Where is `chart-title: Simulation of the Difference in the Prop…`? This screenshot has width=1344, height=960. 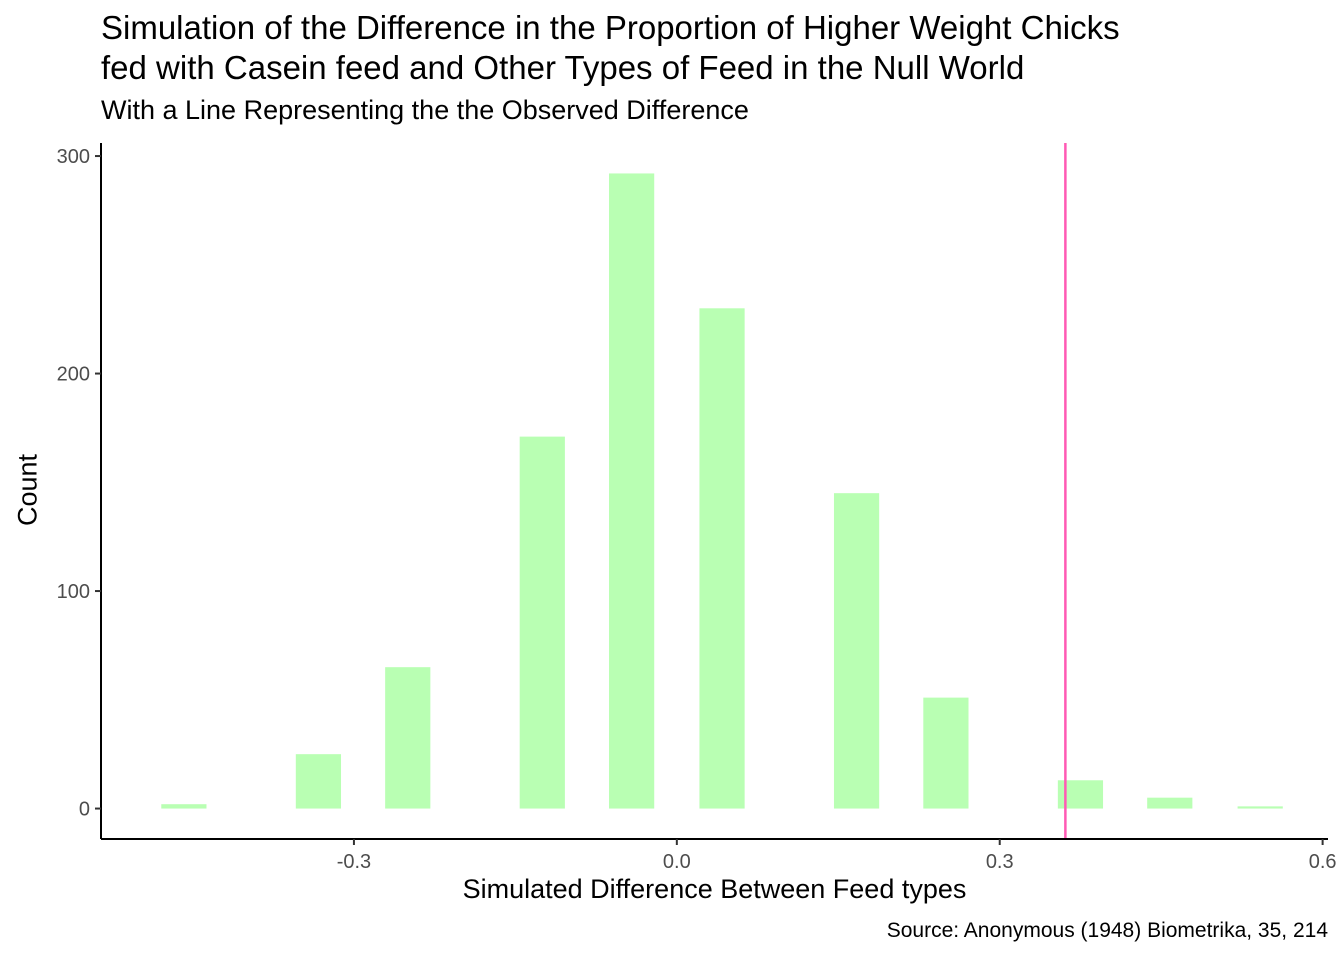
chart-title: Simulation of the Difference in the Prop… is located at coordinates (610, 47).